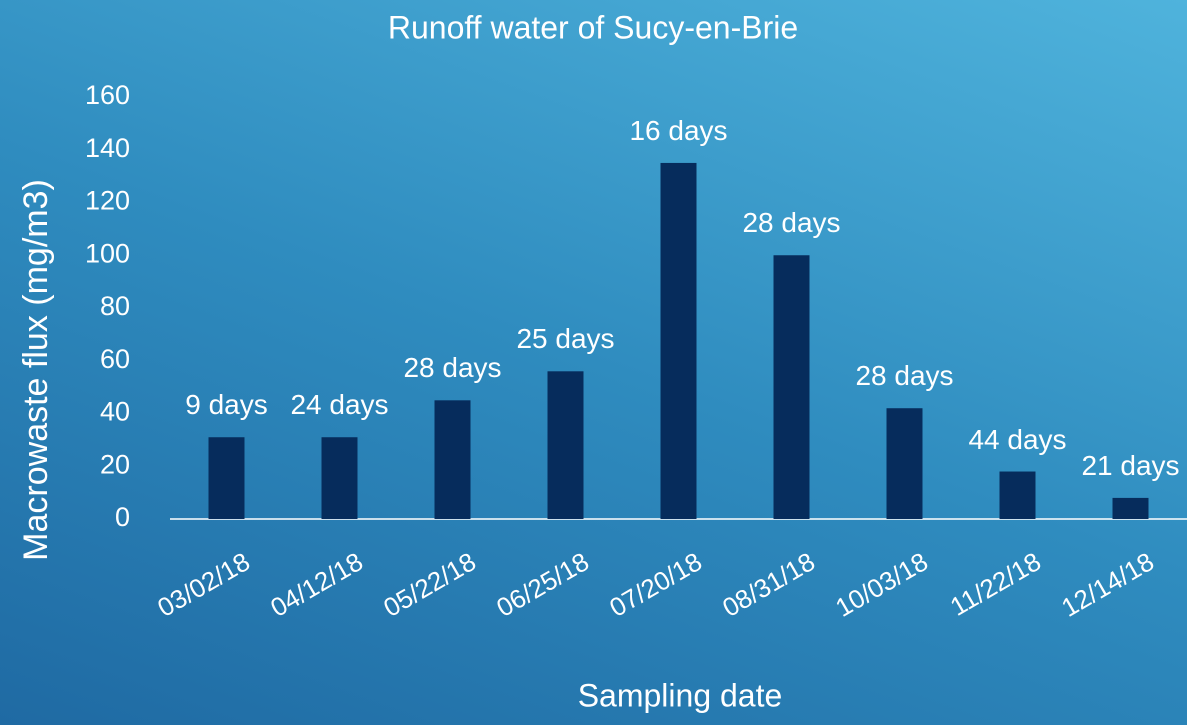 Image resolution: width=1187 pixels, height=725 pixels. Describe the element at coordinates (678, 130) in the screenshot. I see `bar-annotation: 16 days` at that location.